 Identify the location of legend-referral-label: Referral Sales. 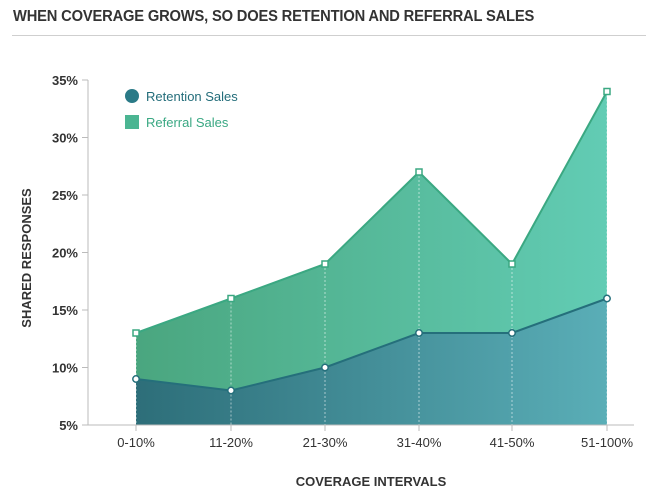
(187, 122).